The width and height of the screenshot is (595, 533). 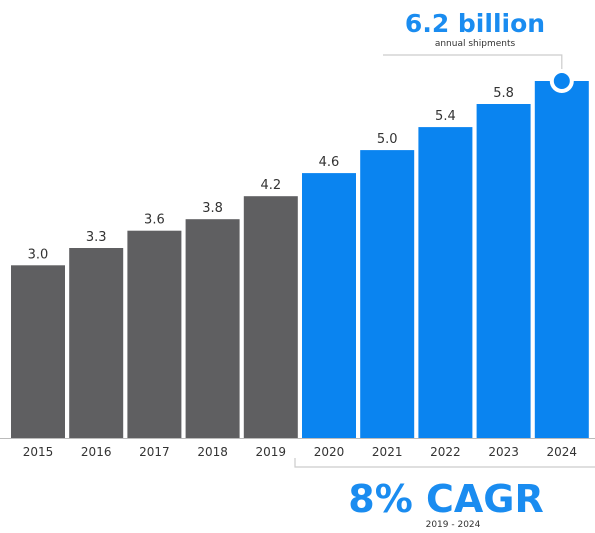 I want to click on x-tick-2022: 2022, so click(x=445, y=452).